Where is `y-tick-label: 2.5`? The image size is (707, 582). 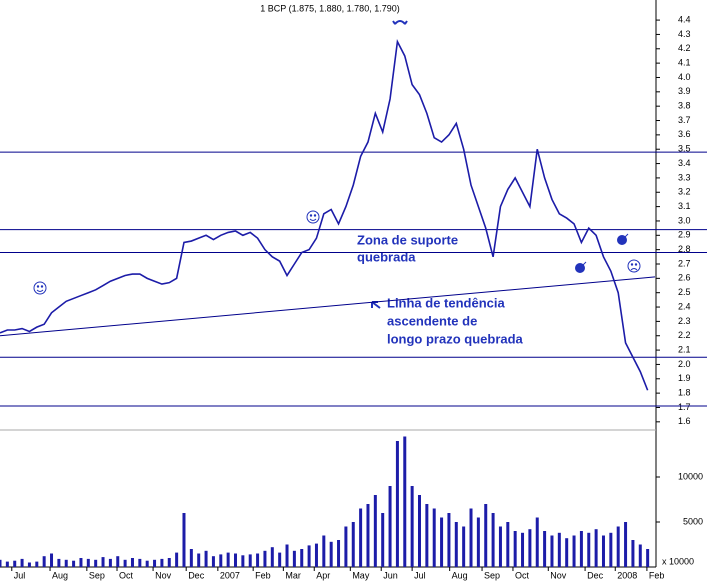 y-tick-label: 2.5 is located at coordinates (684, 292).